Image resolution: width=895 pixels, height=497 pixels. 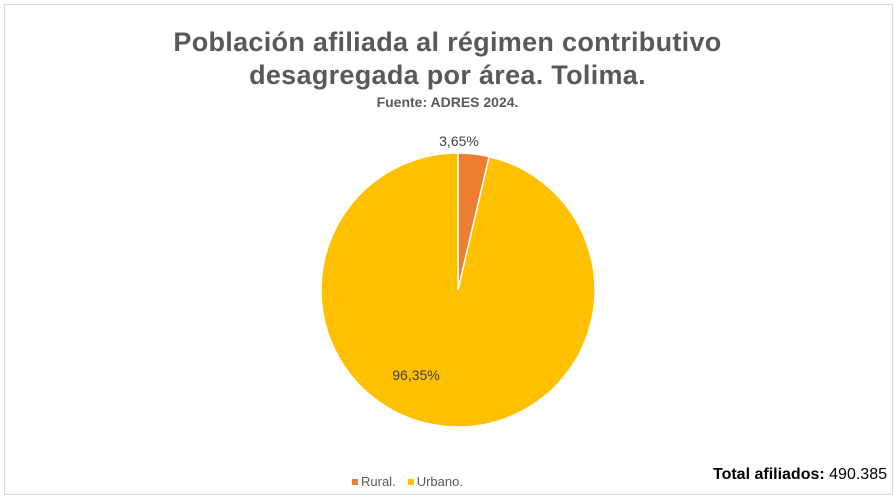 What do you see at coordinates (459, 141) in the screenshot?
I see `slice-label-rural: 3,65%` at bounding box center [459, 141].